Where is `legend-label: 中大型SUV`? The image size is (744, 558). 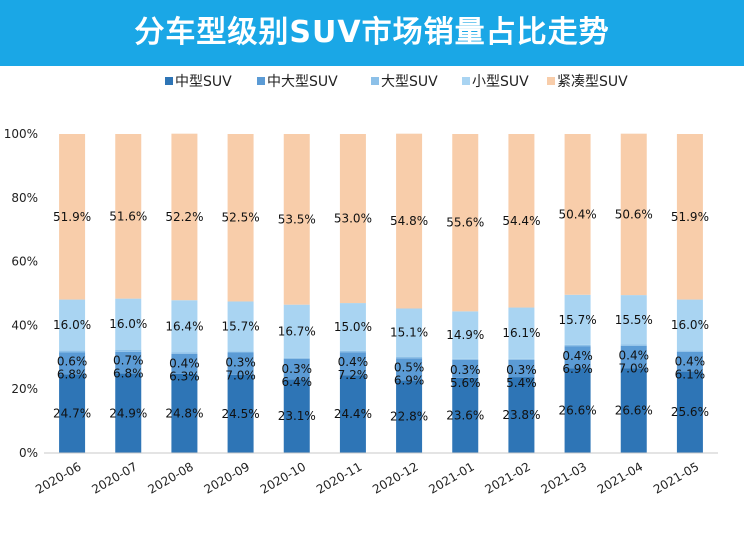
legend-label: 中大型SUV is located at coordinates (302, 82).